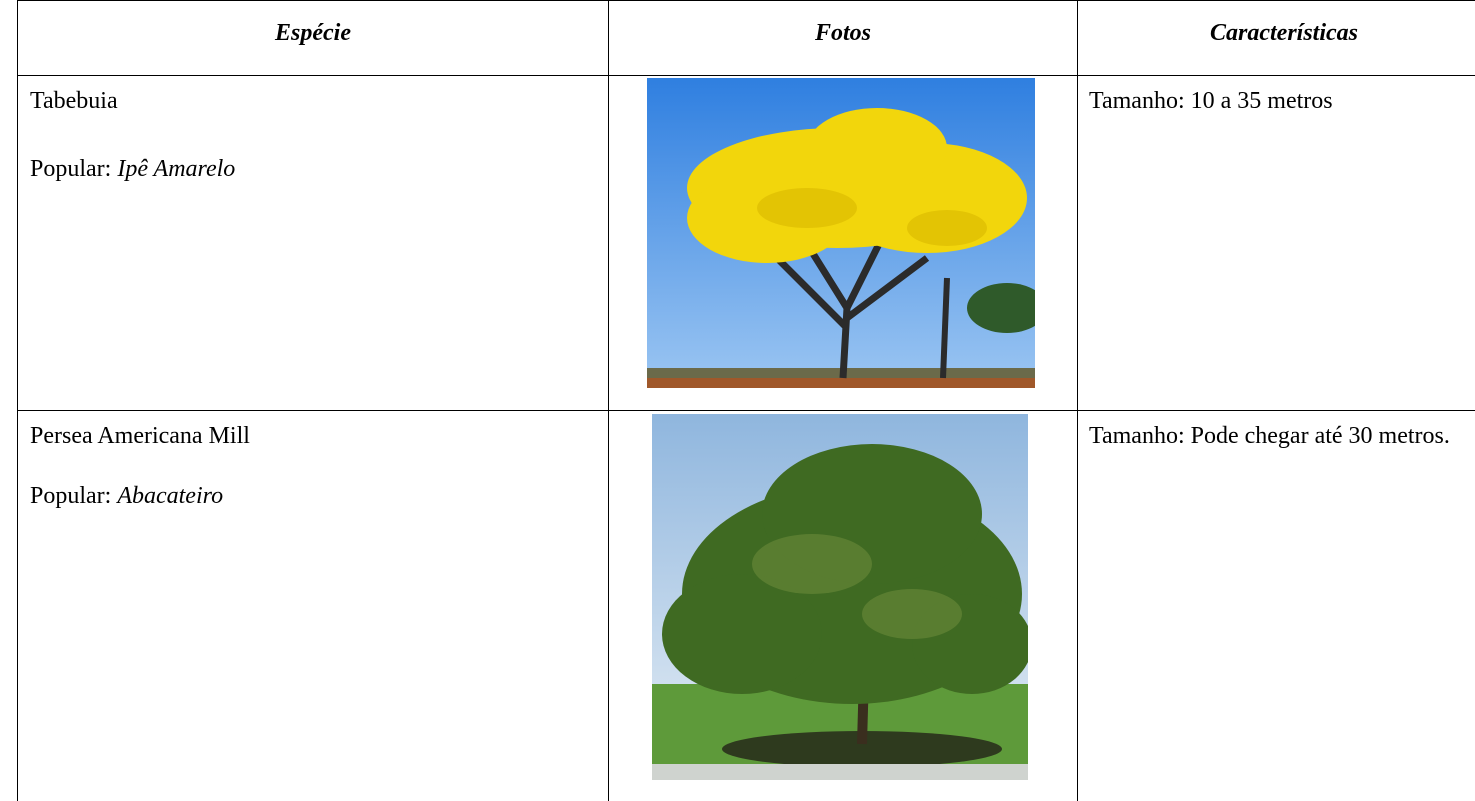  What do you see at coordinates (1269, 436) in the screenshot?
I see `characteristics: Tamanho: Pode chegar até 30 metros.` at bounding box center [1269, 436].